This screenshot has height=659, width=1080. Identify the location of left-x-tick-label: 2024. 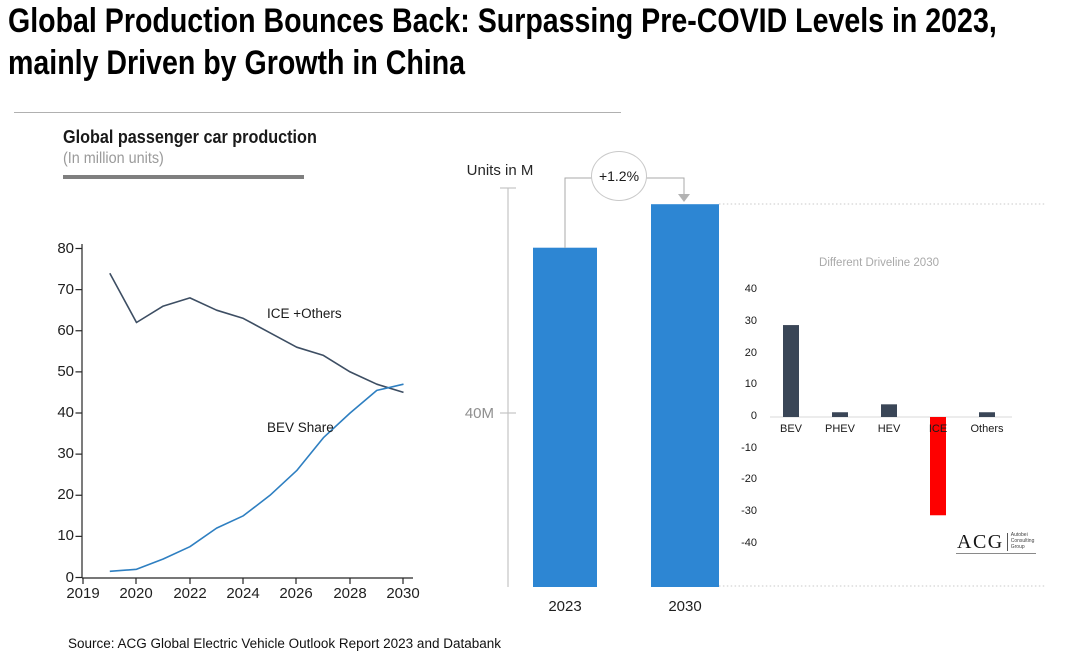
(243, 593).